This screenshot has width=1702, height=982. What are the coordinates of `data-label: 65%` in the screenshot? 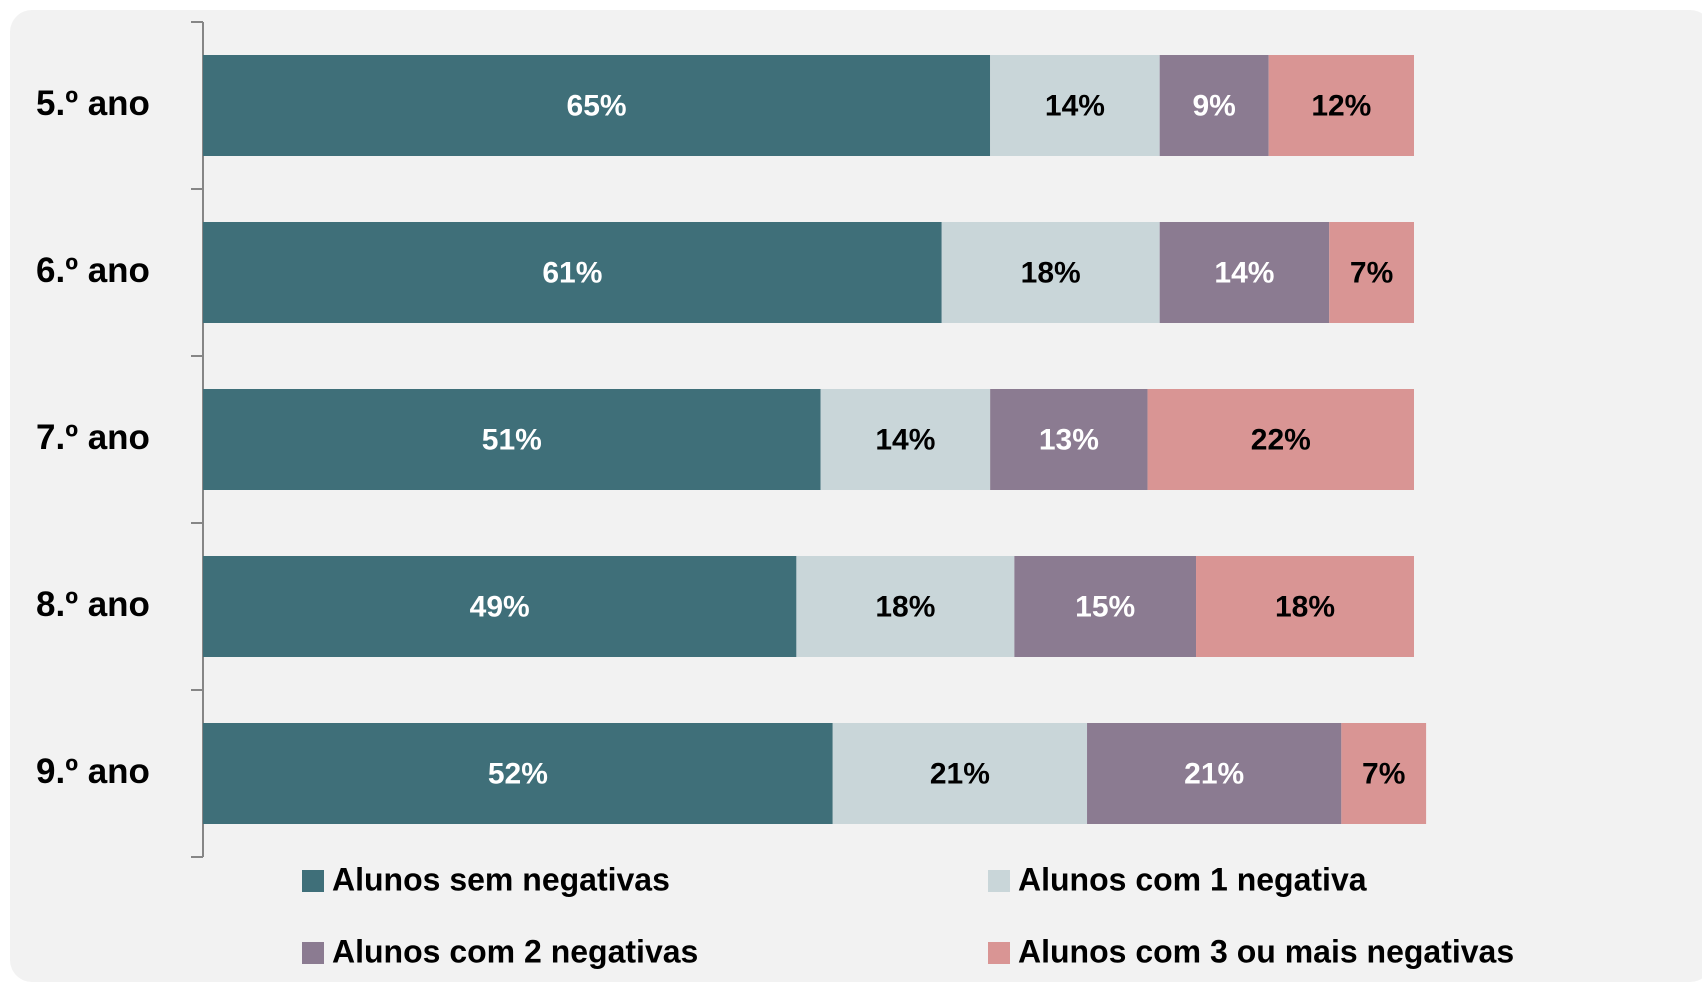 It's located at (597, 105).